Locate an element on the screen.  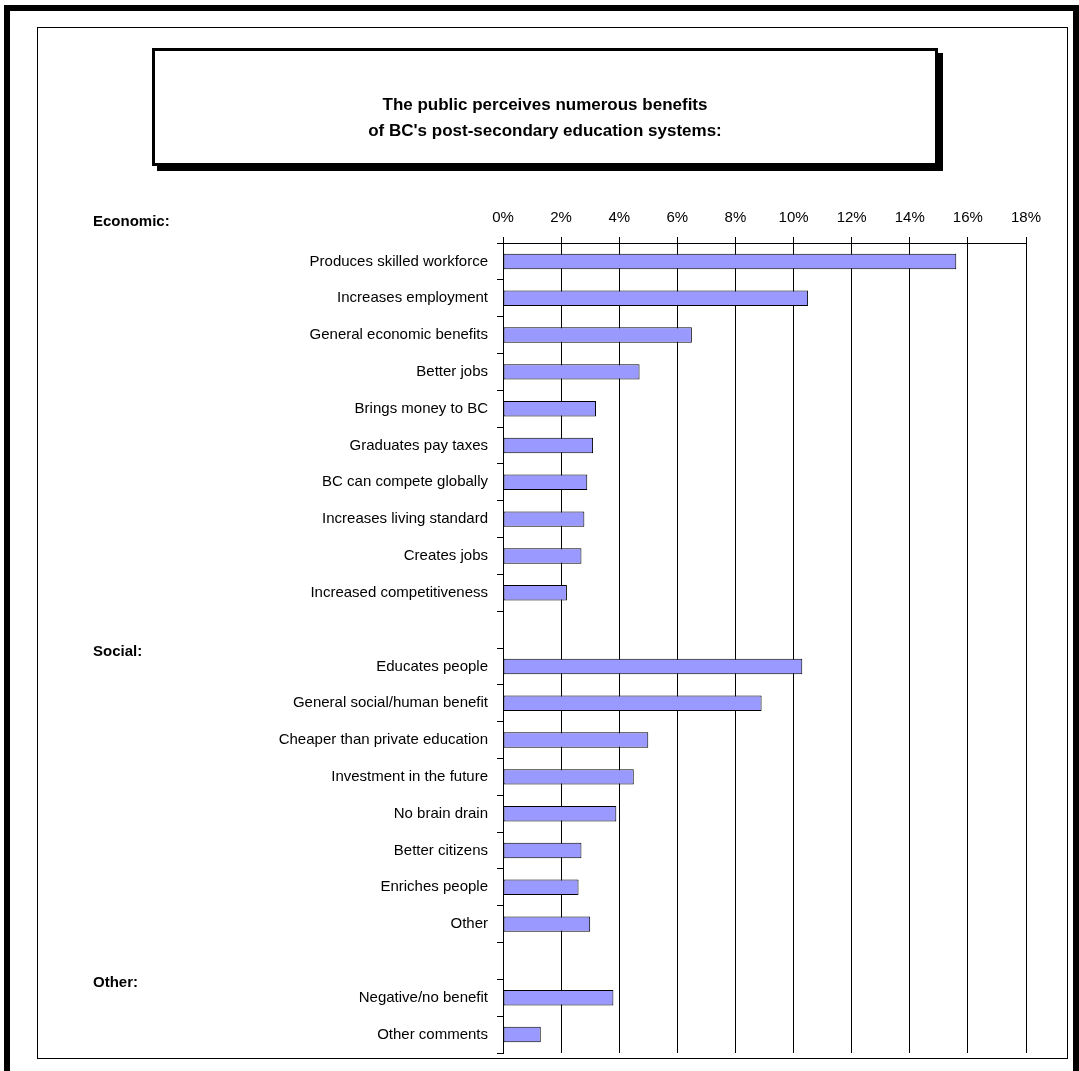
text: Other: is located at coordinates (115, 982).